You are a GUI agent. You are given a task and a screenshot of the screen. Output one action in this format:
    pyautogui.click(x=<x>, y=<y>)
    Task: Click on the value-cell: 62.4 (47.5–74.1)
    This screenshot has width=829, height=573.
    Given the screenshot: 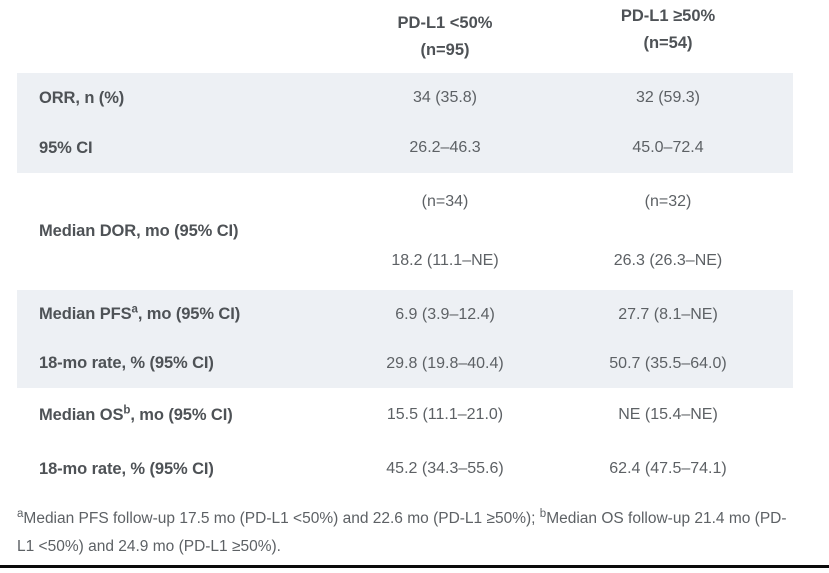 What is the action you would take?
    pyautogui.click(x=668, y=468)
    